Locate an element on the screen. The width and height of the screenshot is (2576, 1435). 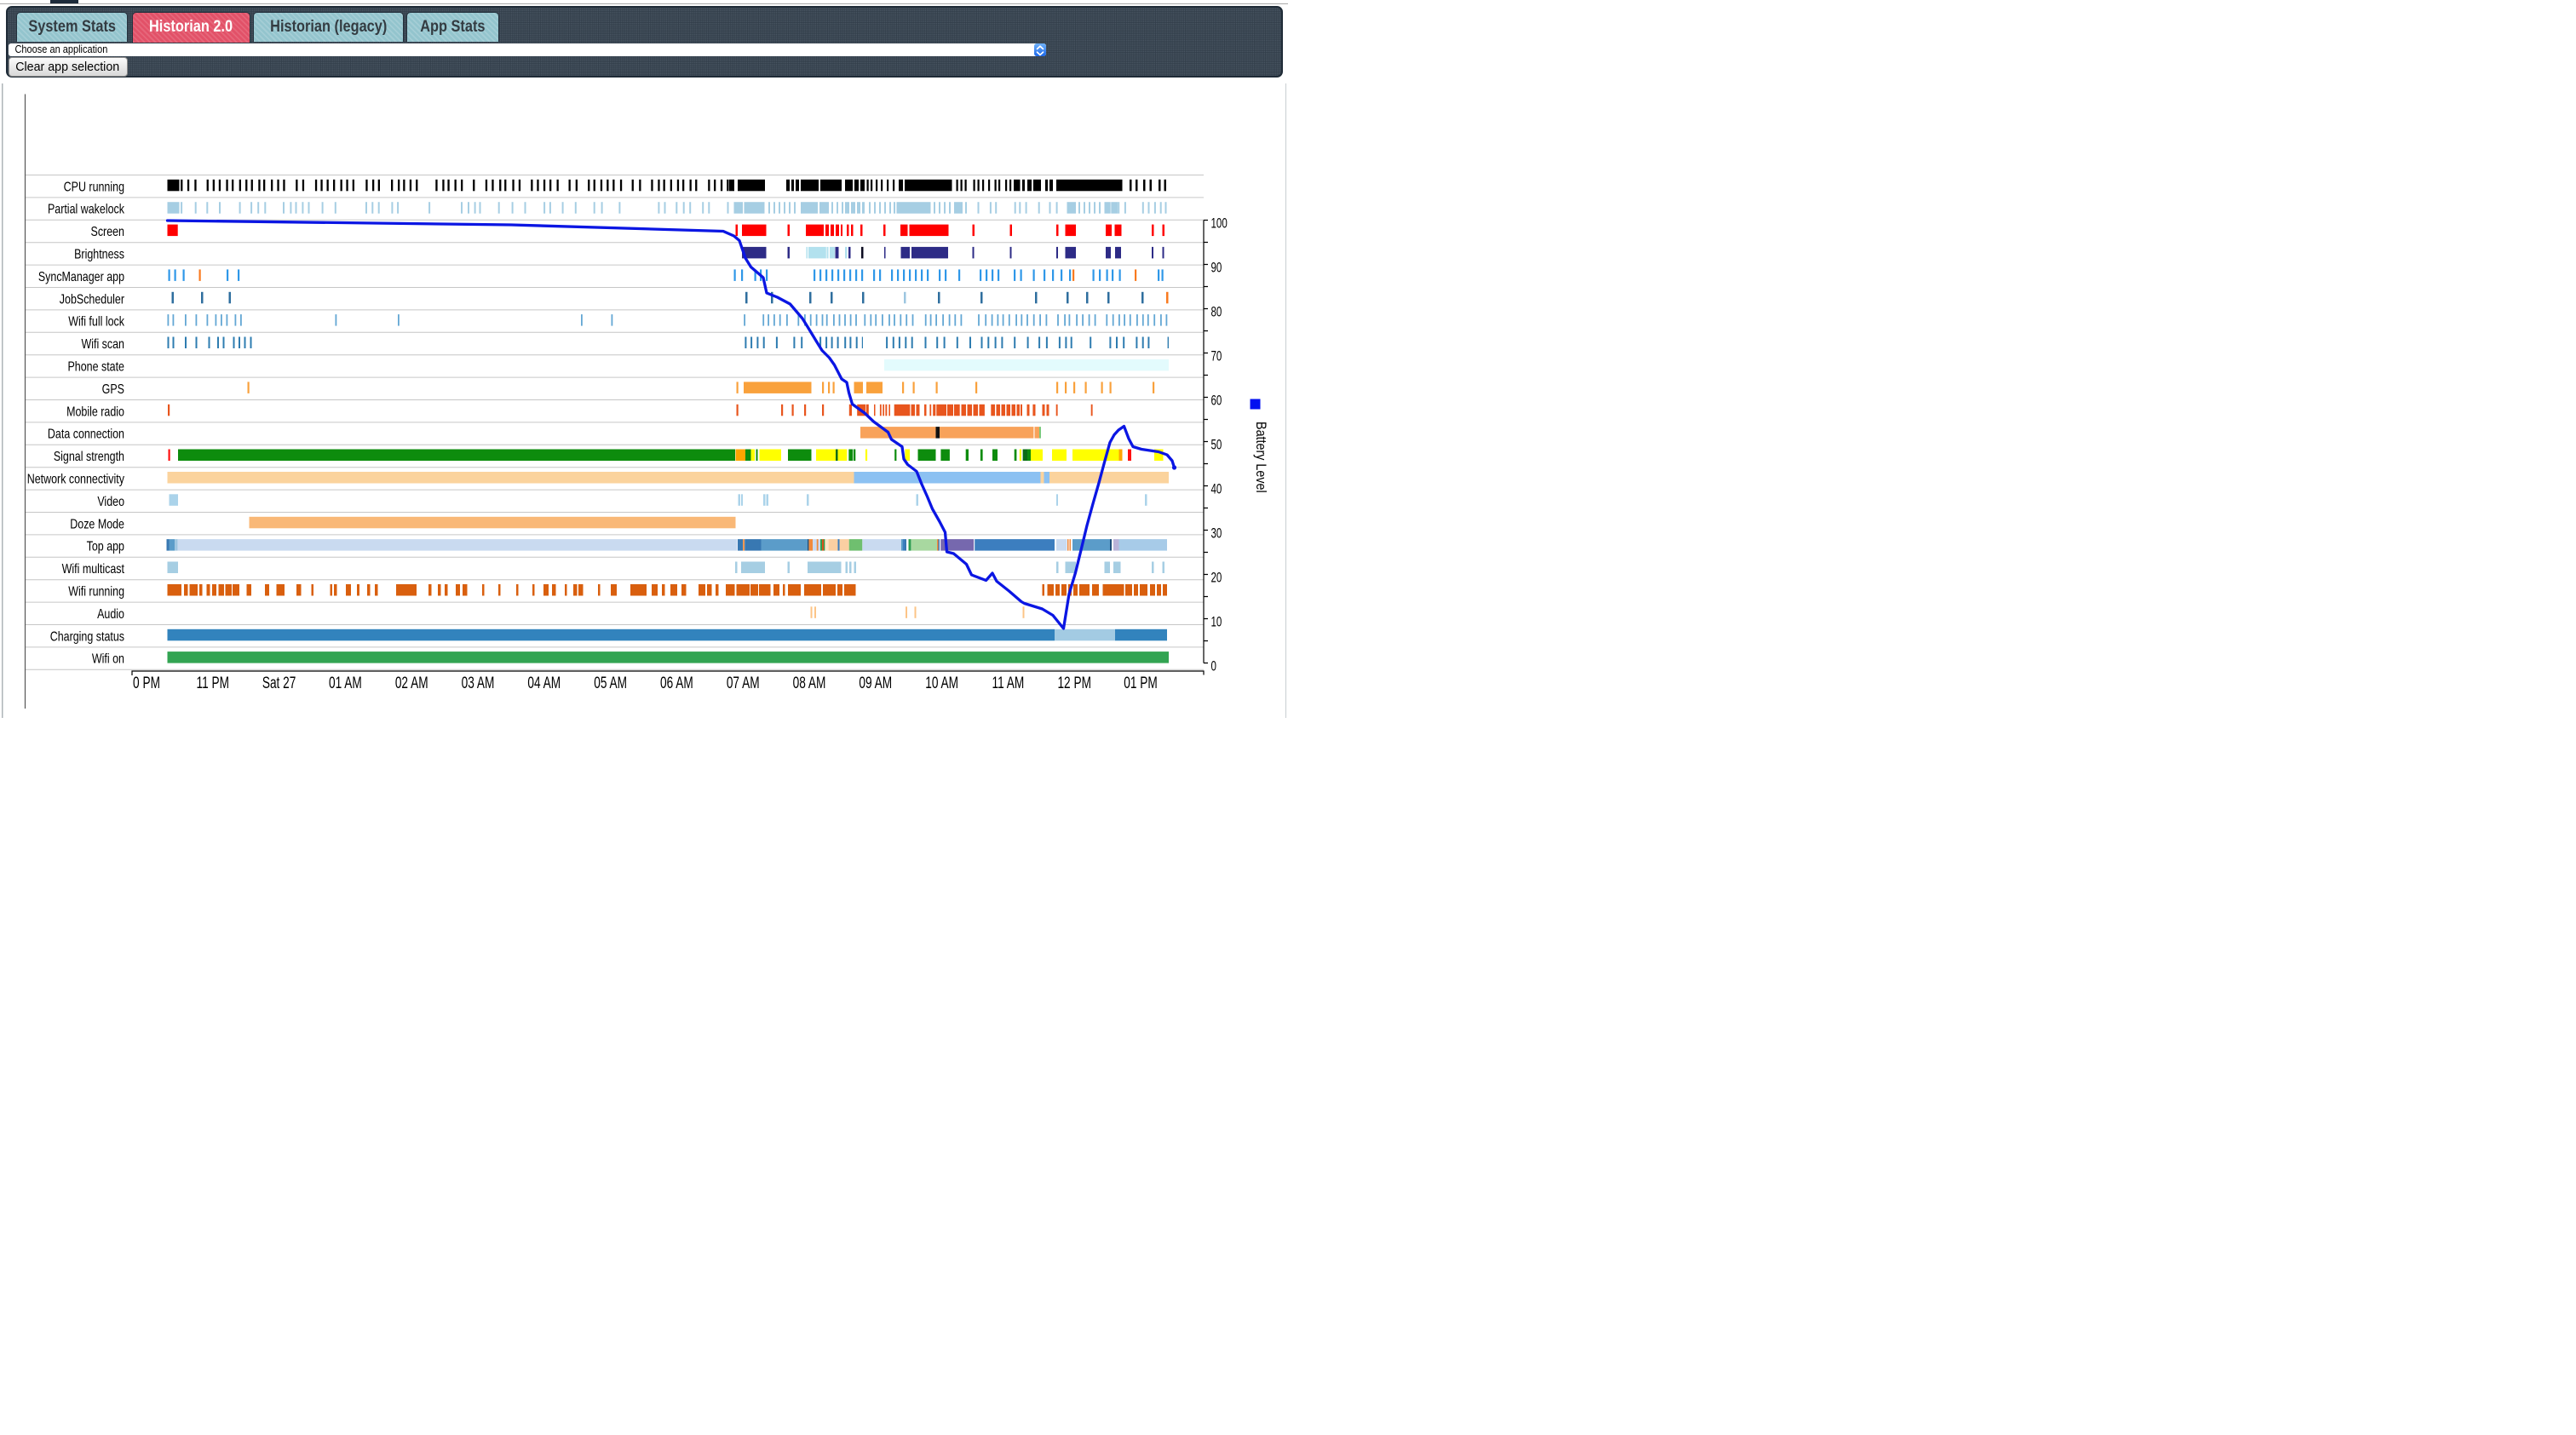
svg-text: 100 is located at coordinates (1219, 223).